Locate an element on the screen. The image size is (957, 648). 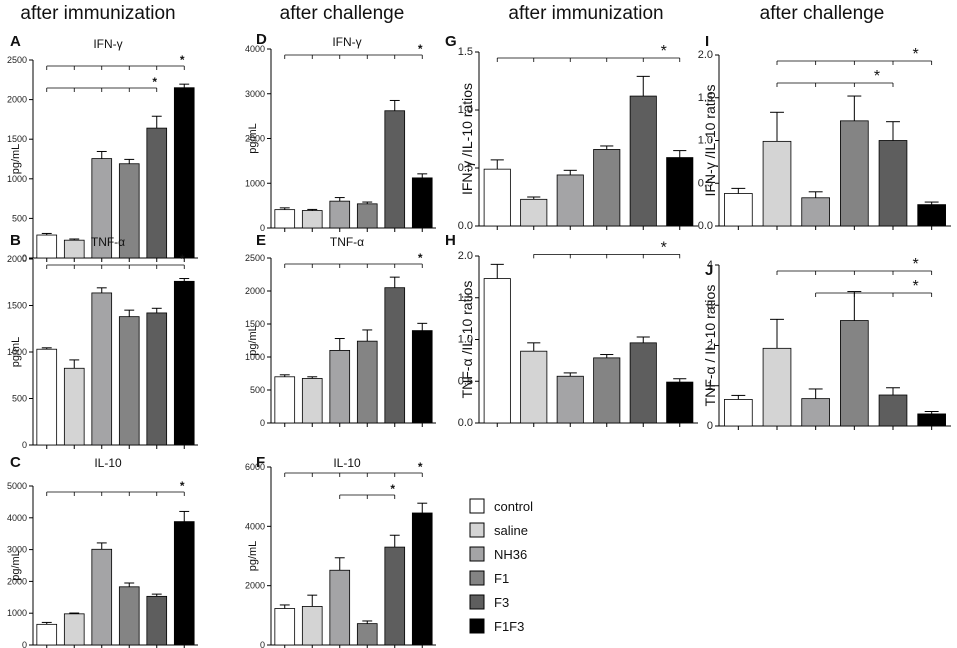
panel-c: C IL-10 pg/mL 0 1000 2000 3000 4000 5000 * is located at coordinates (102, 551).